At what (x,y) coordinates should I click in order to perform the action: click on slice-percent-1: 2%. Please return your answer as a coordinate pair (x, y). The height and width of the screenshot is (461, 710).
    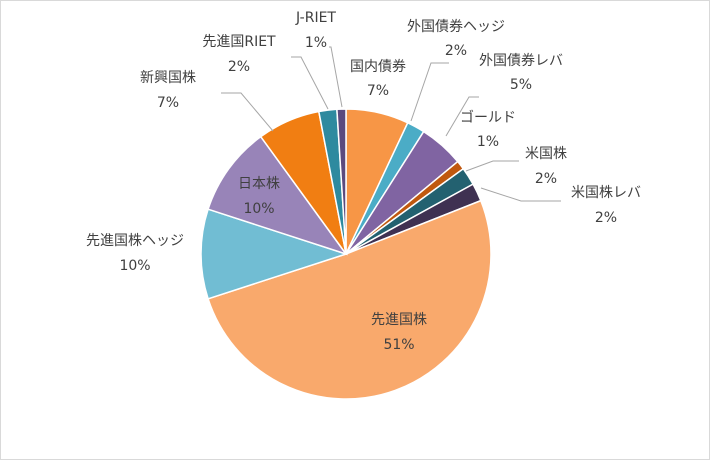
    Looking at the image, I should click on (456, 51).